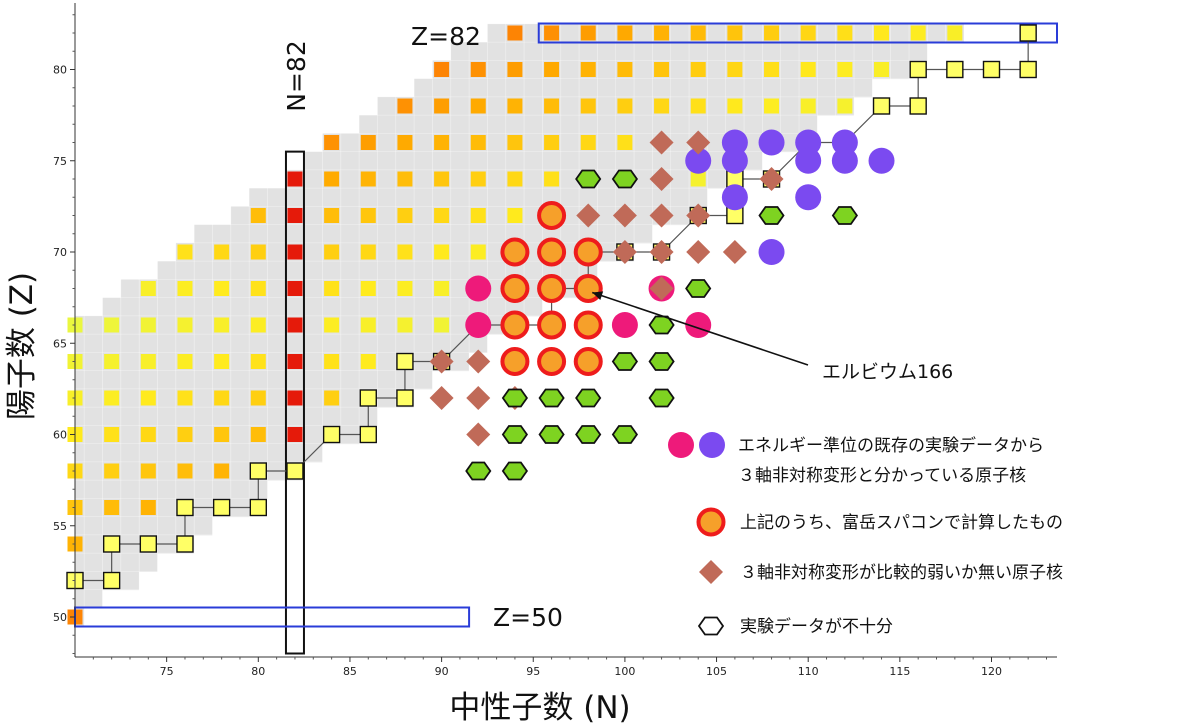 The image size is (1200, 726). What do you see at coordinates (887, 372) in the screenshot?
I see `annotation-label: エルビウム166` at bounding box center [887, 372].